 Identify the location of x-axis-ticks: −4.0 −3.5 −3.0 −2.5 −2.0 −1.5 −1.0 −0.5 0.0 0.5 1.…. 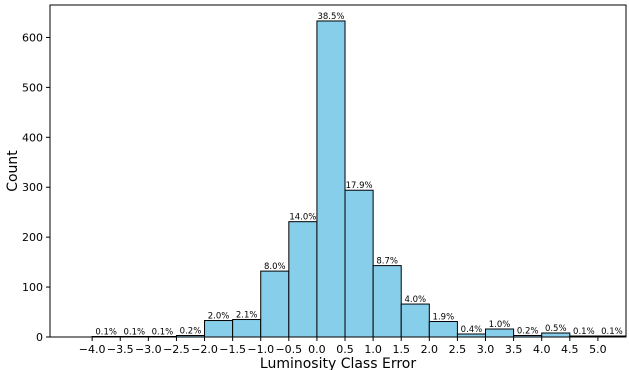
(343, 346).